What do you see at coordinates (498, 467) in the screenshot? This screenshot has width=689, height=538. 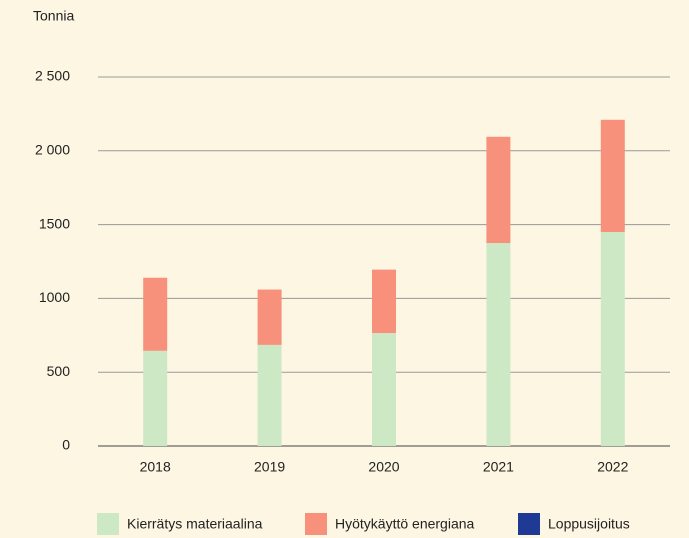 I see `x-tick-label: 2021` at bounding box center [498, 467].